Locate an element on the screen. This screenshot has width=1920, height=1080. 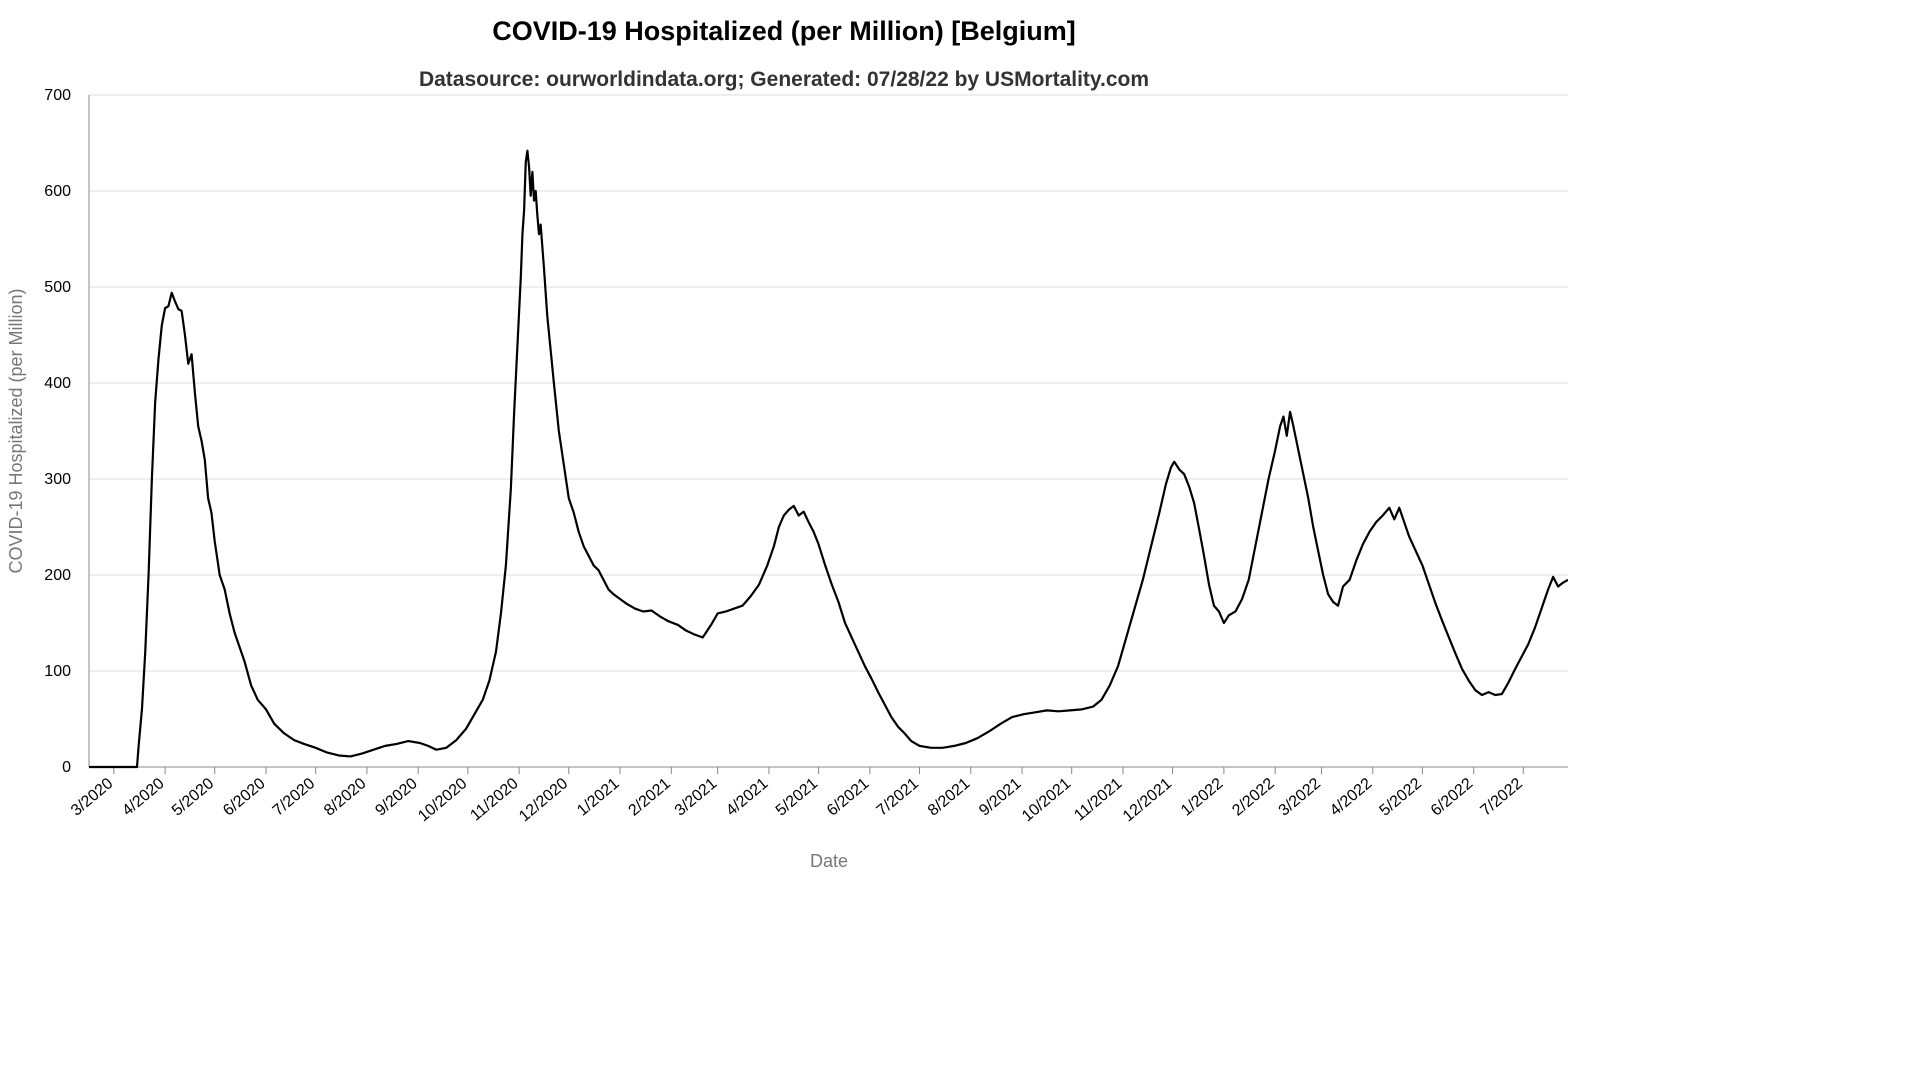
x-tick-label: 5/2020 is located at coordinates (193, 797).